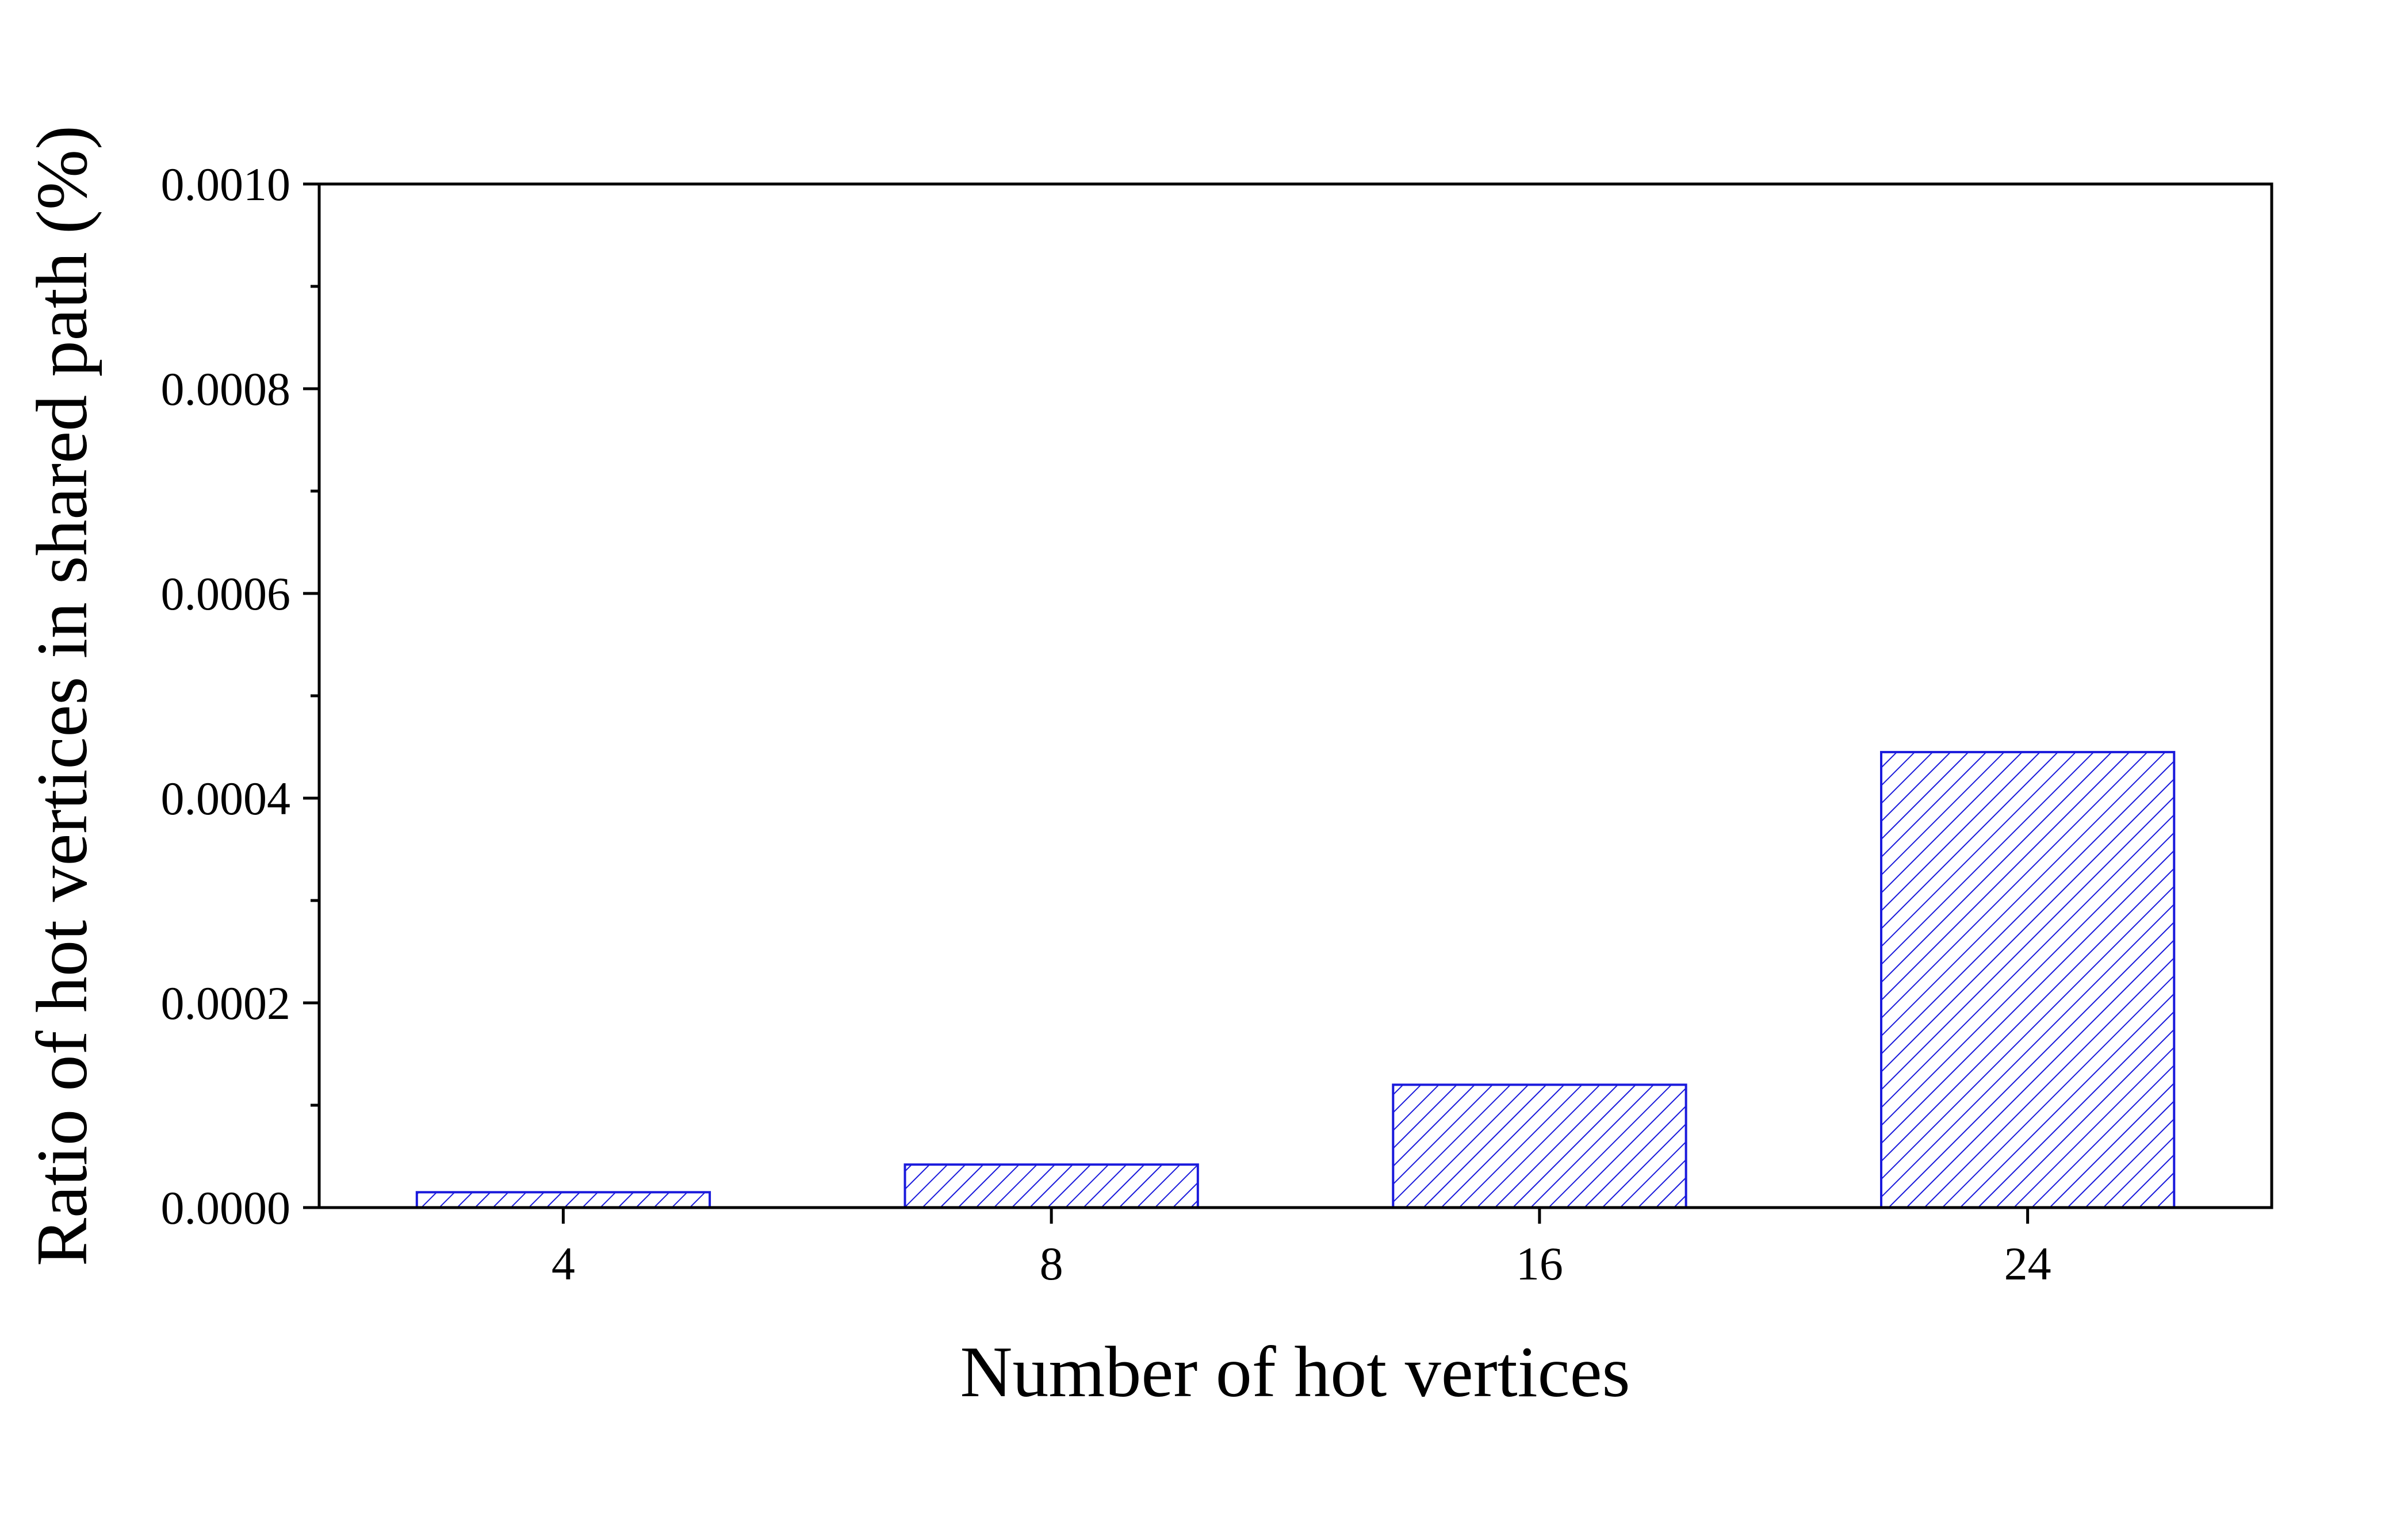 This screenshot has height=1525, width=2408. I want to click on y-tick-label: 0.0010, so click(226, 184).